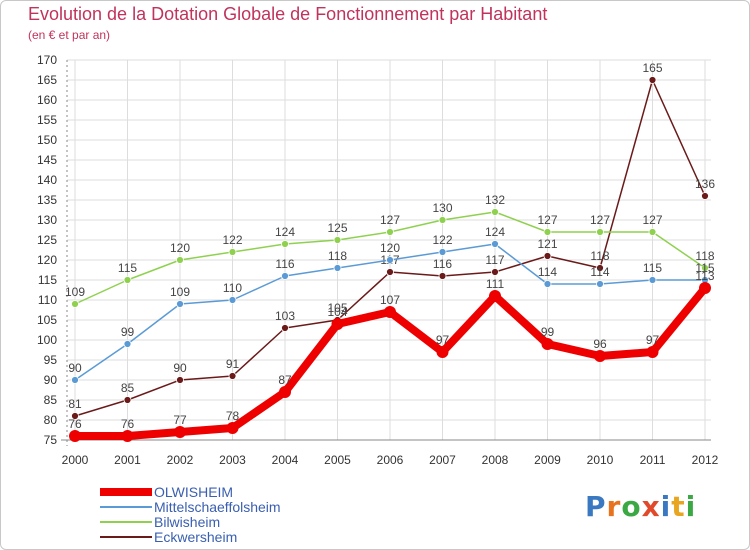  What do you see at coordinates (495, 284) in the screenshot?
I see `data-label: 111` at bounding box center [495, 284].